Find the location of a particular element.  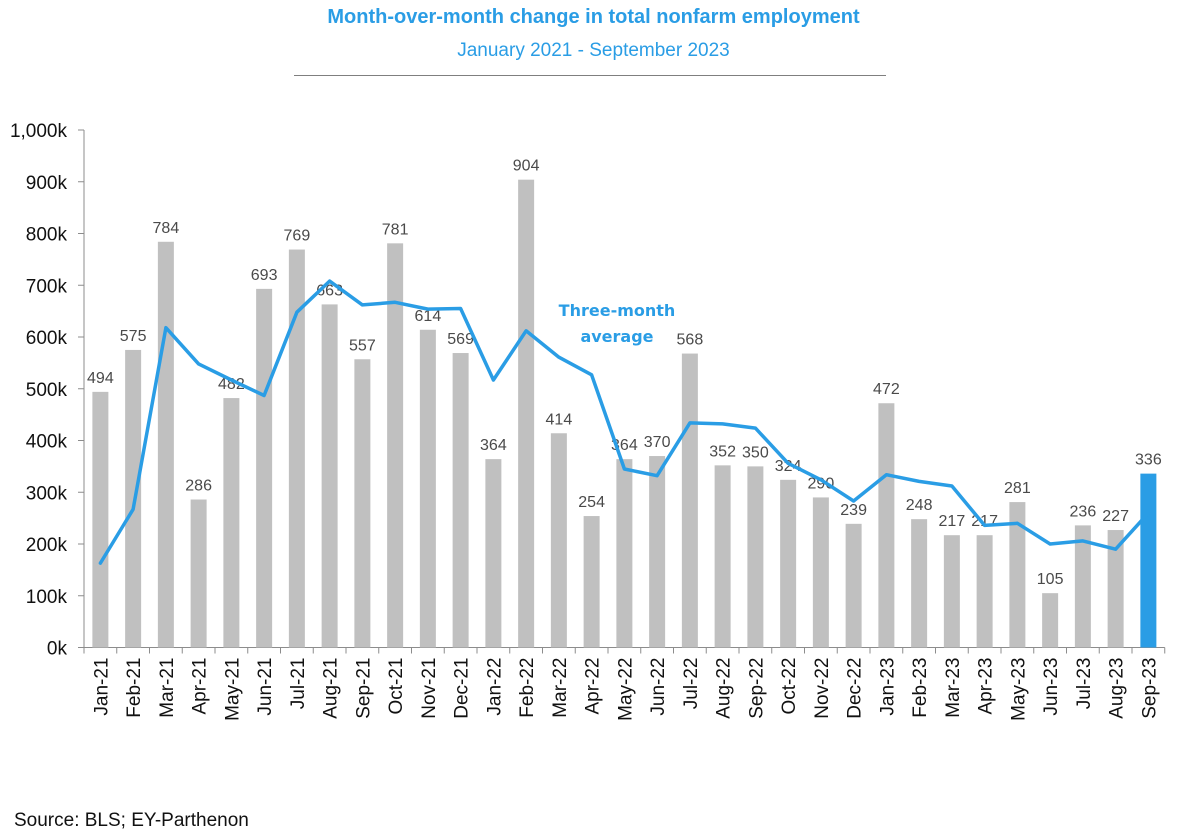

x-tick-label: Feb-22 is located at coordinates (527, 688).